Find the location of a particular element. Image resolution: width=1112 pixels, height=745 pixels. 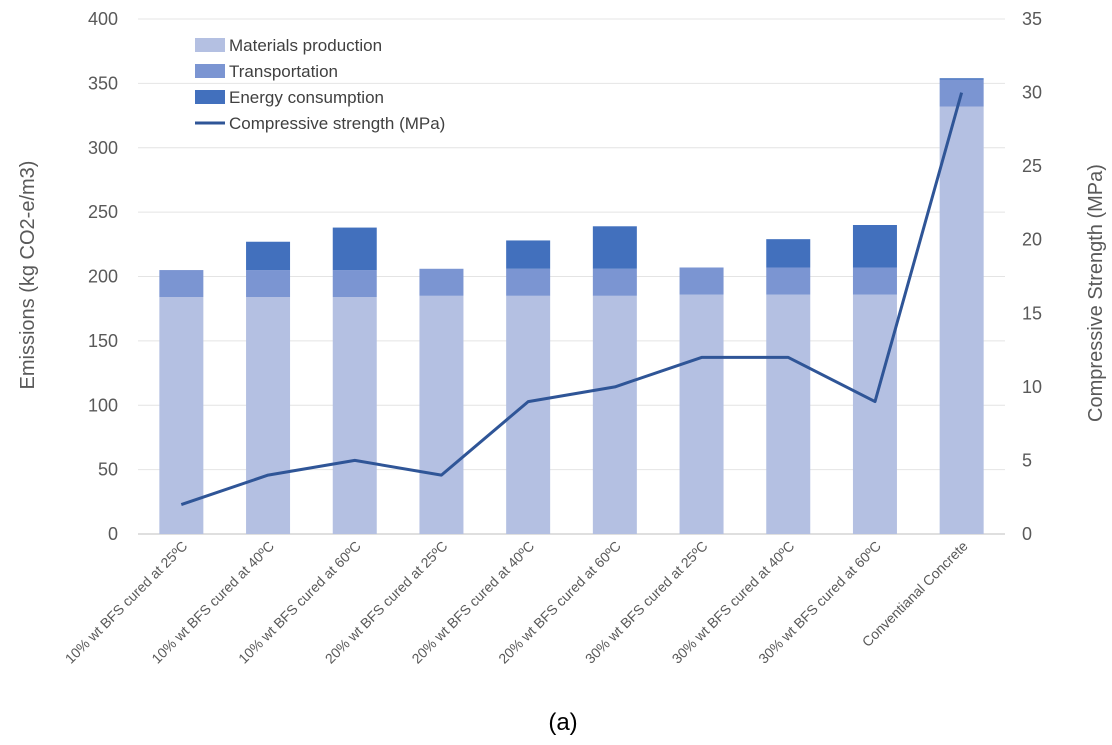

y-tick-label: 150 is located at coordinates (103, 341).